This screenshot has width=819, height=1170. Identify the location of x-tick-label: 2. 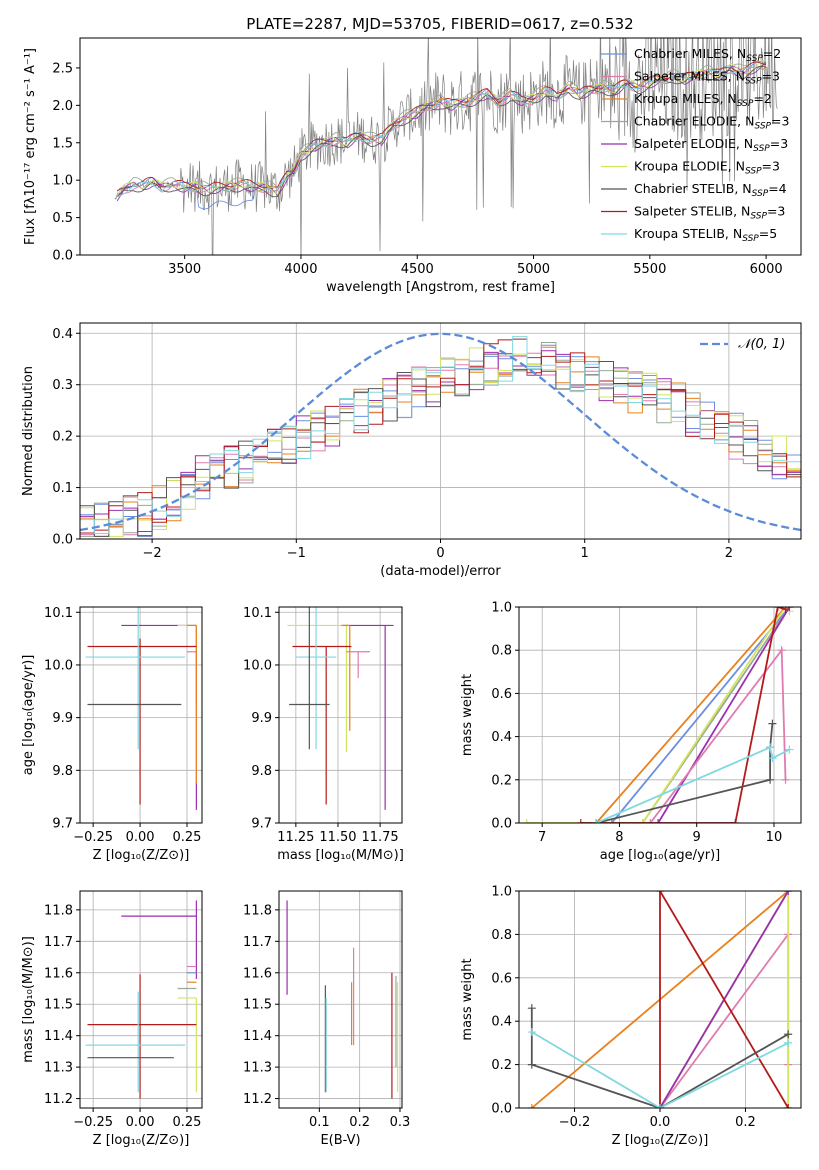
(729, 553).